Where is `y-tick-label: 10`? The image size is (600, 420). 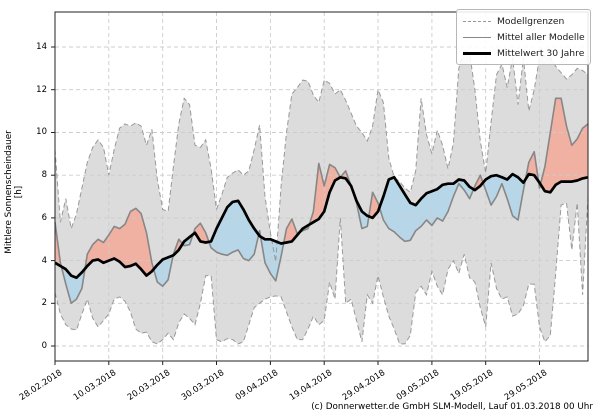
y-tick-label: 10 is located at coordinates (41, 132).